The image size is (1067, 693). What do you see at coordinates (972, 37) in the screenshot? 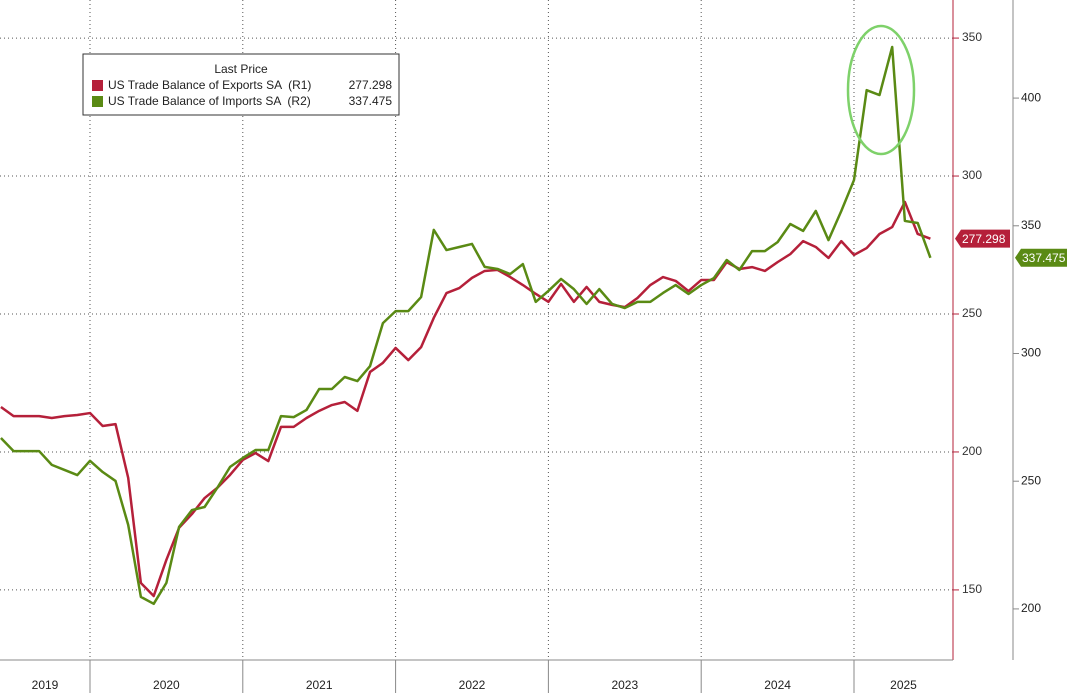
I see `y-tick-label: 350` at bounding box center [972, 37].